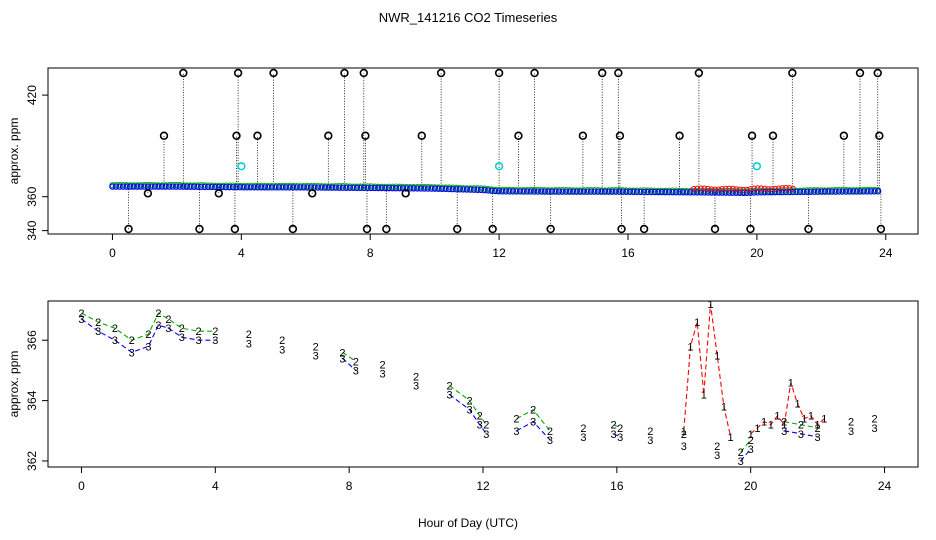 Image resolution: width=936 pixels, height=540 pixels. What do you see at coordinates (32, 461) in the screenshot?
I see `p1-ytick-label: 362` at bounding box center [32, 461].